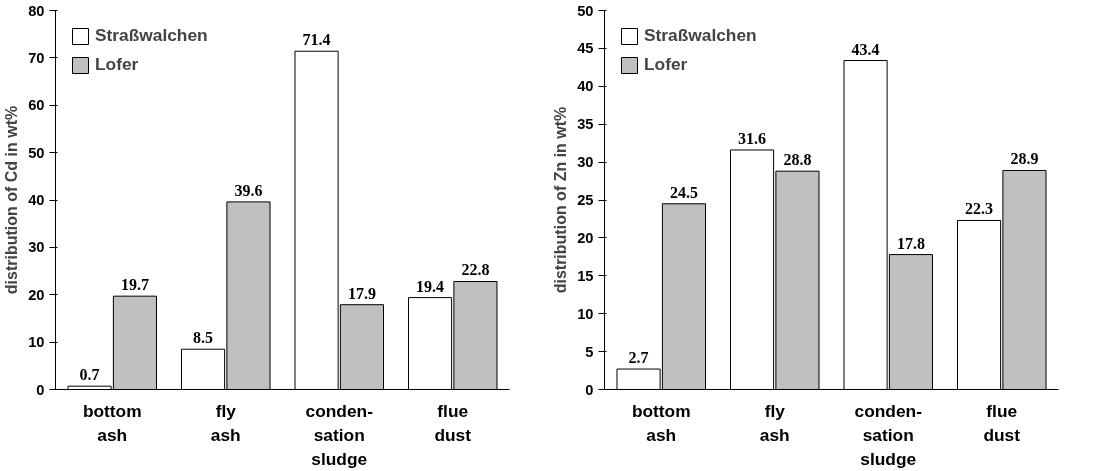 The height and width of the screenshot is (471, 1098). I want to click on y-tick-label: 5, so click(589, 351).